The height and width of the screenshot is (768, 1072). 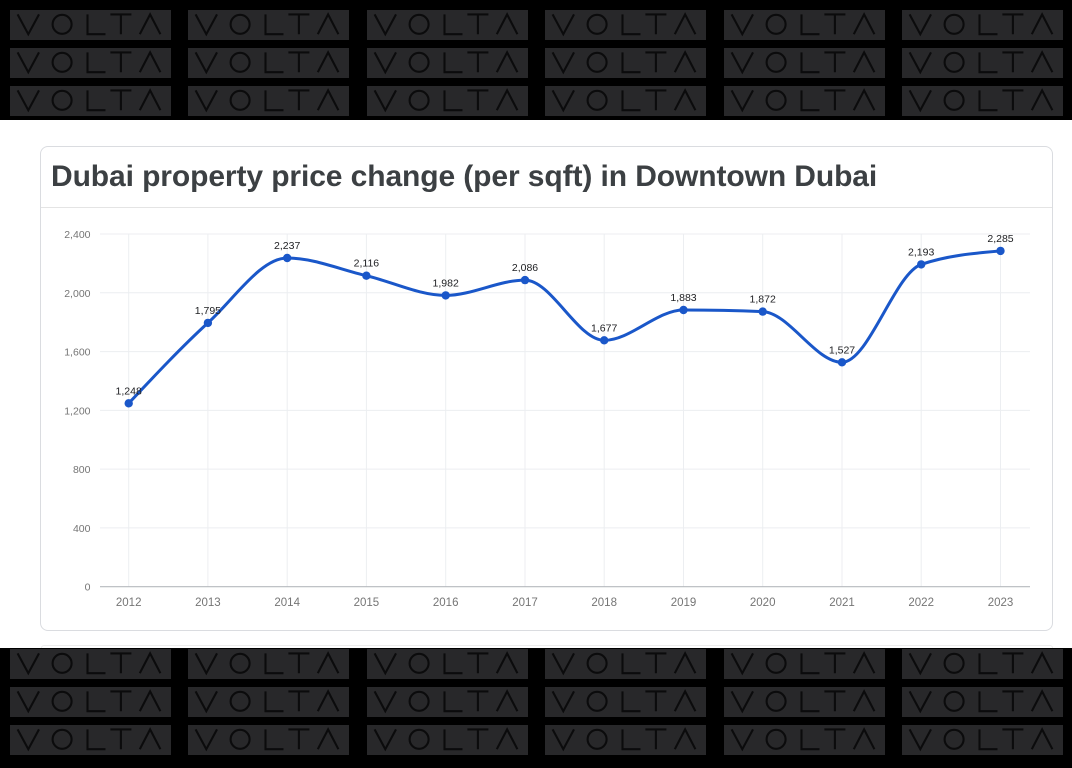 I want to click on svg-text: 1,677, so click(x=604, y=328).